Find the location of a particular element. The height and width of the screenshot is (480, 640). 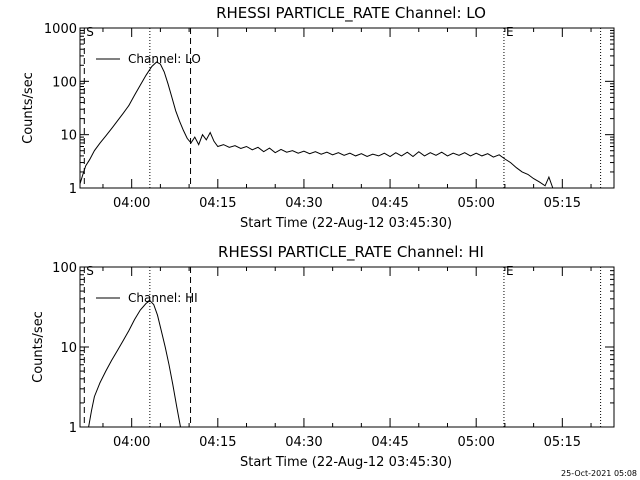

y-tick-label-lo: 1000 is located at coordinates (60, 29).